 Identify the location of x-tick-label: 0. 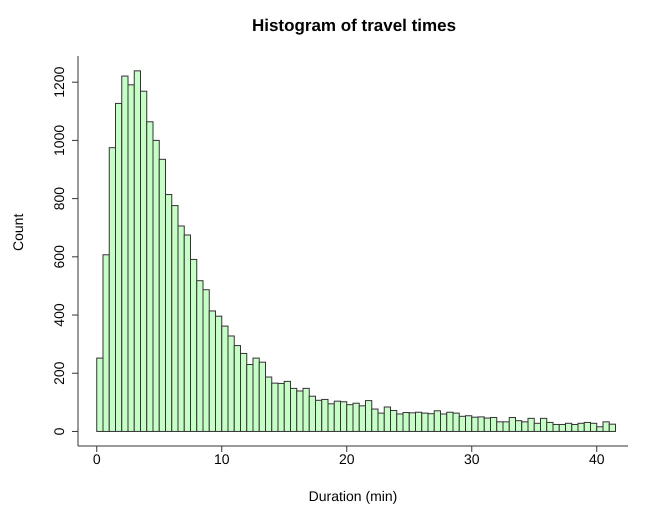
(96, 458).